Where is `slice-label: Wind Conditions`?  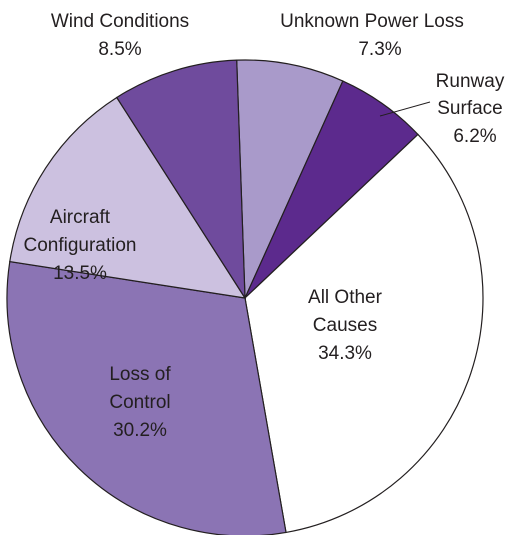 slice-label: Wind Conditions is located at coordinates (120, 21).